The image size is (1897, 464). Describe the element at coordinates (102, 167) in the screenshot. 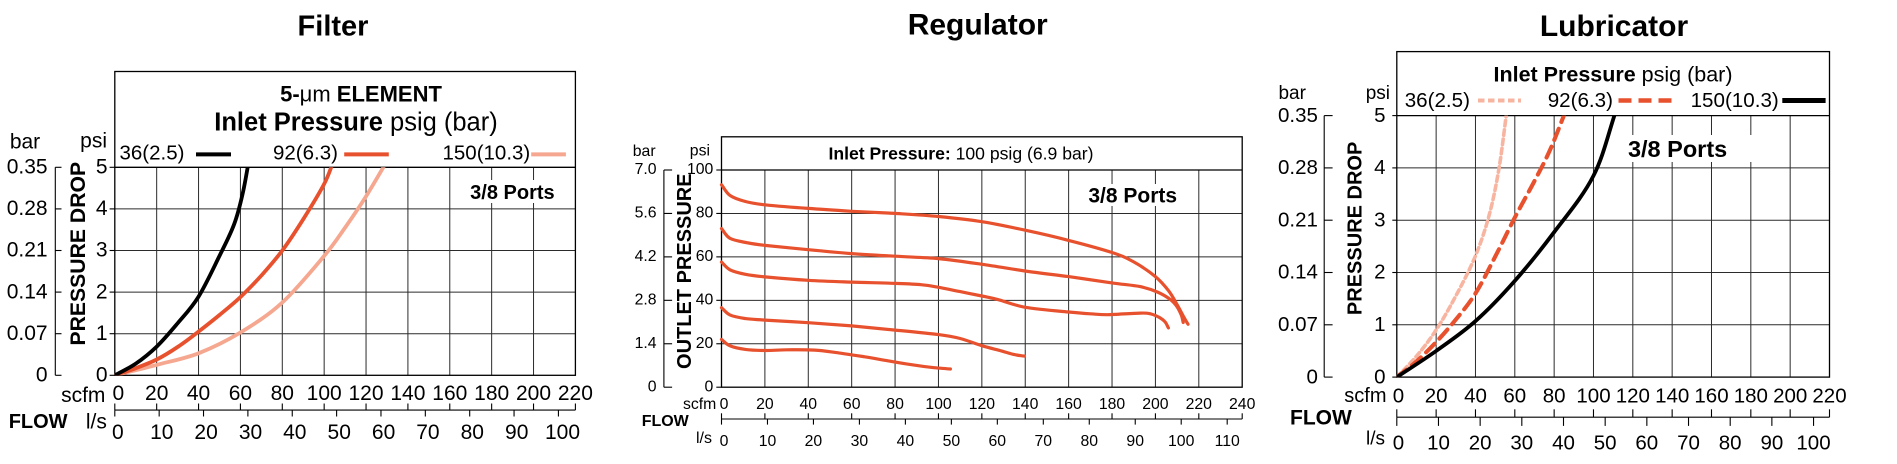

I see `svg-text: 5` at that location.